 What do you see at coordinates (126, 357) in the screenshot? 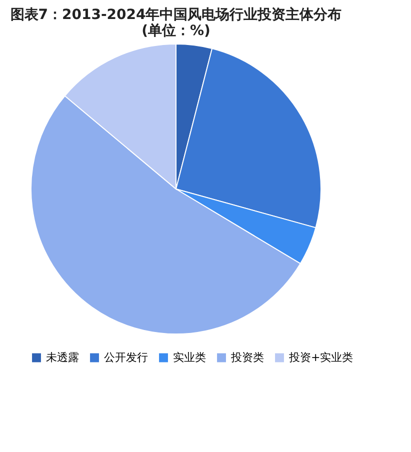
I see `legend-label: 公开发行` at bounding box center [126, 357].